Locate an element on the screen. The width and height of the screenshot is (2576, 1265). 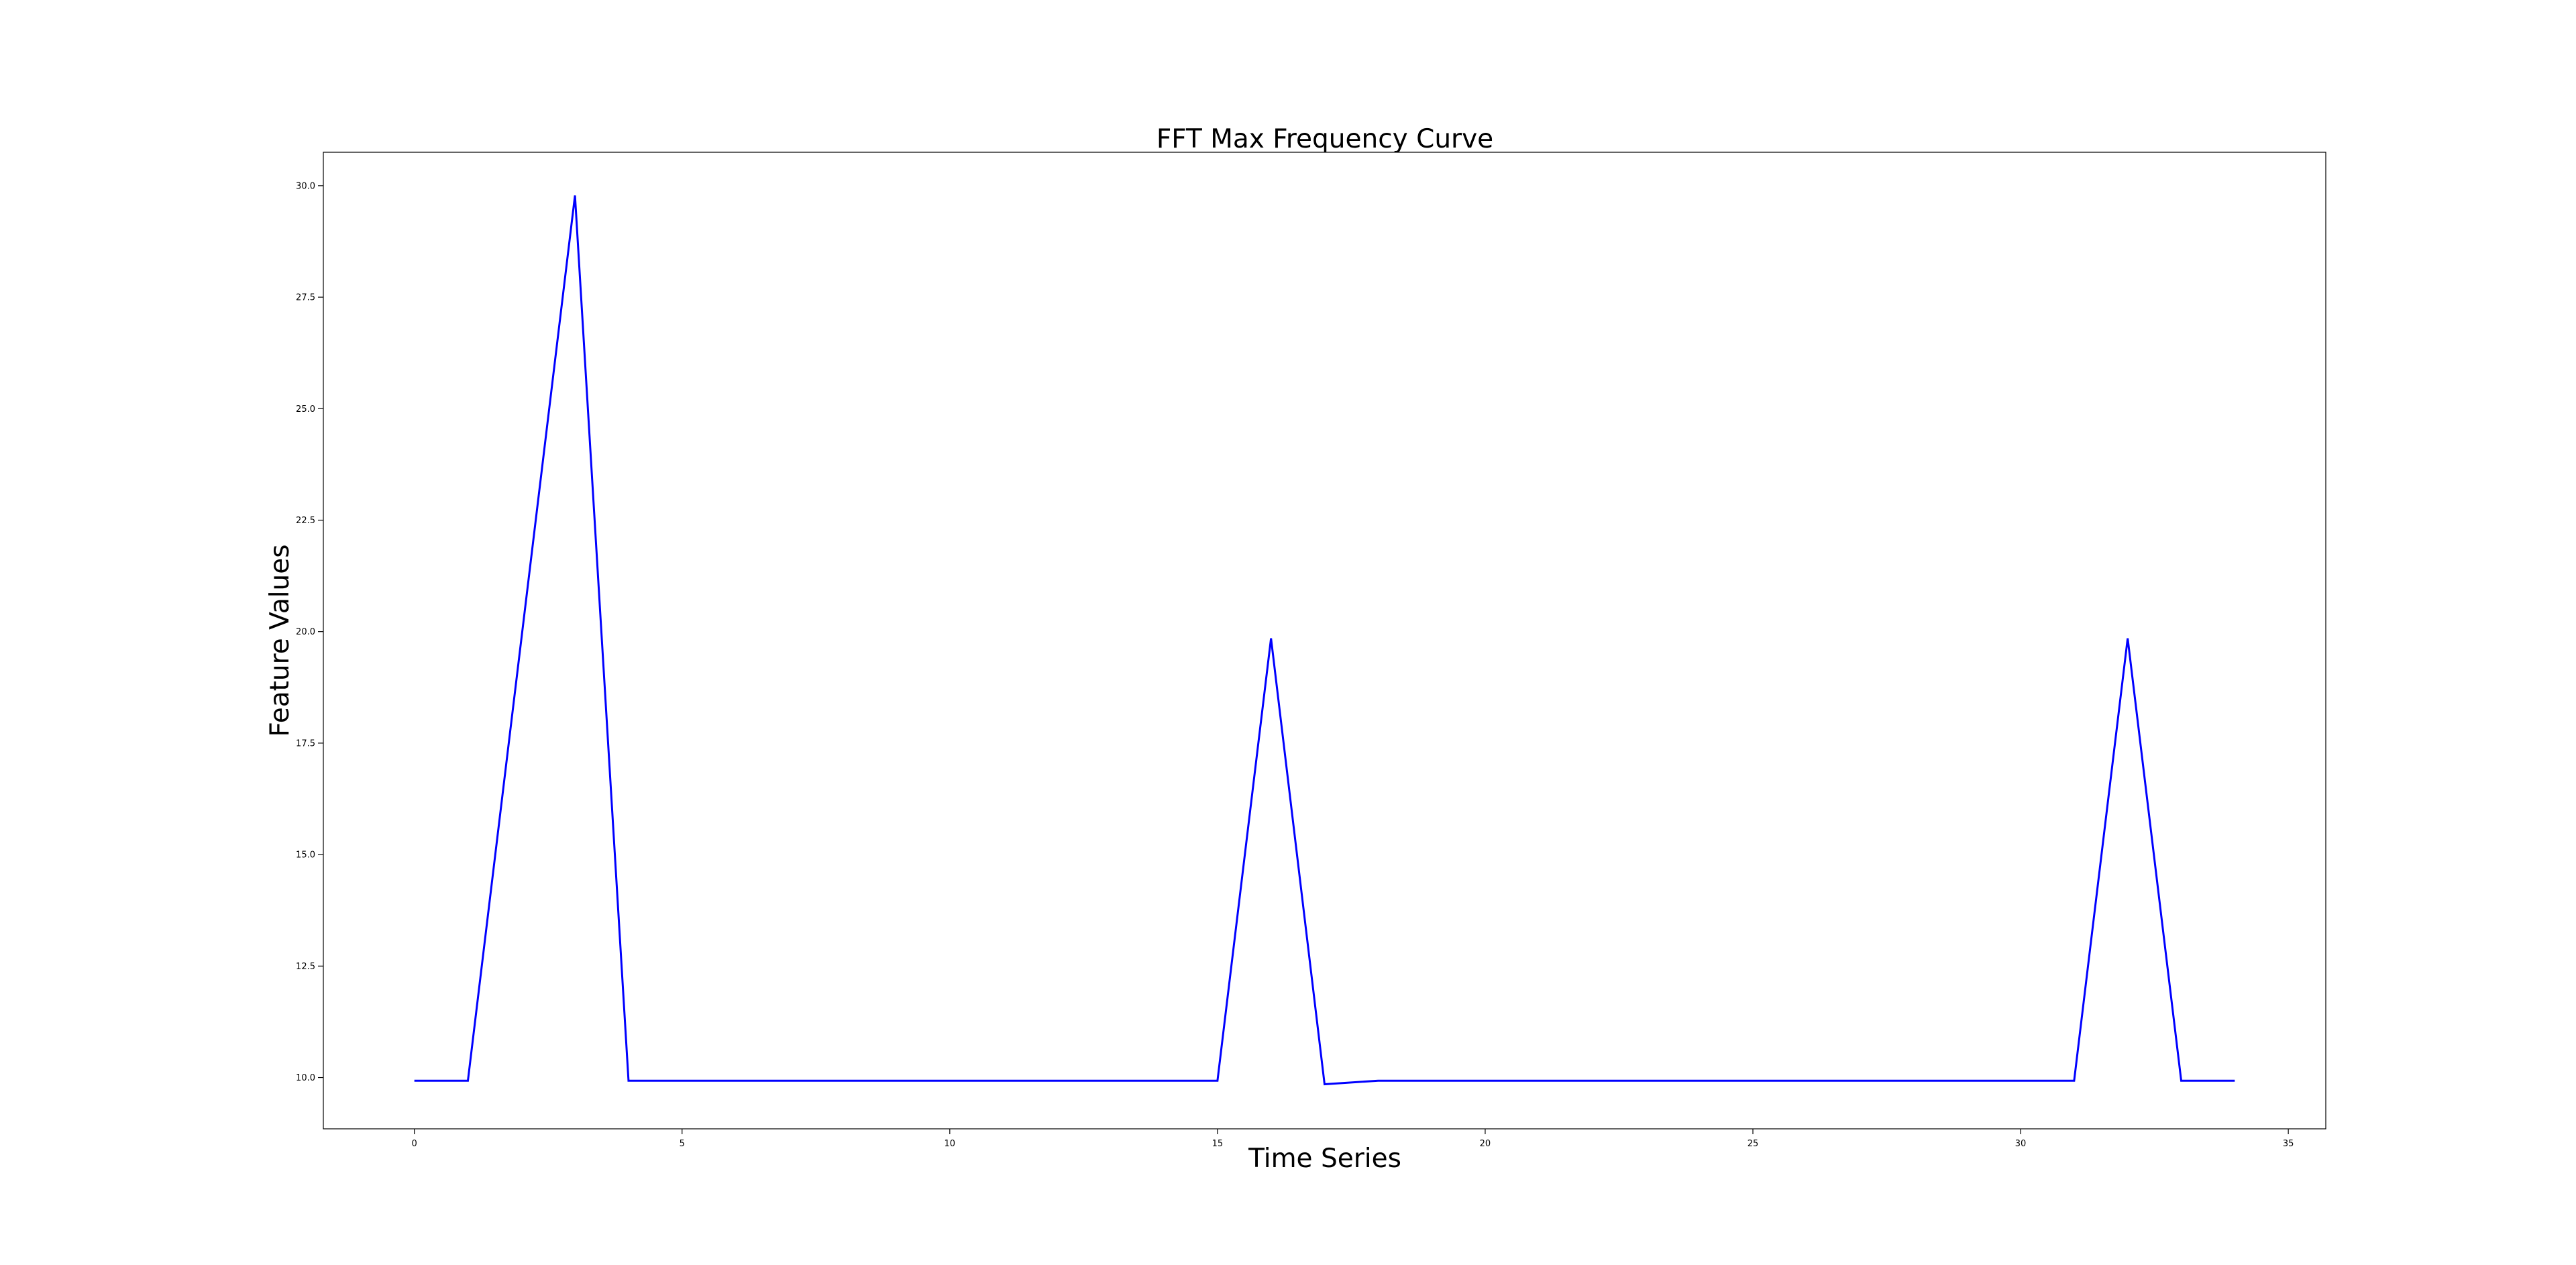
x-tick-label: 35 is located at coordinates (2288, 1144).